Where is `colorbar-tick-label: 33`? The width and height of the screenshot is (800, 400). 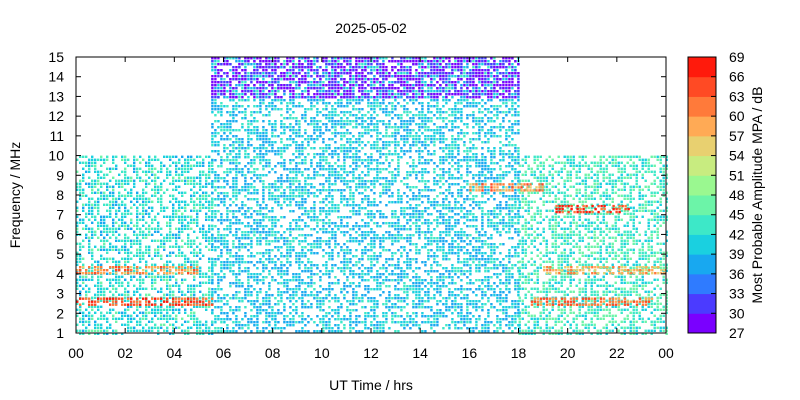
colorbar-tick-label: 33 is located at coordinates (737, 294).